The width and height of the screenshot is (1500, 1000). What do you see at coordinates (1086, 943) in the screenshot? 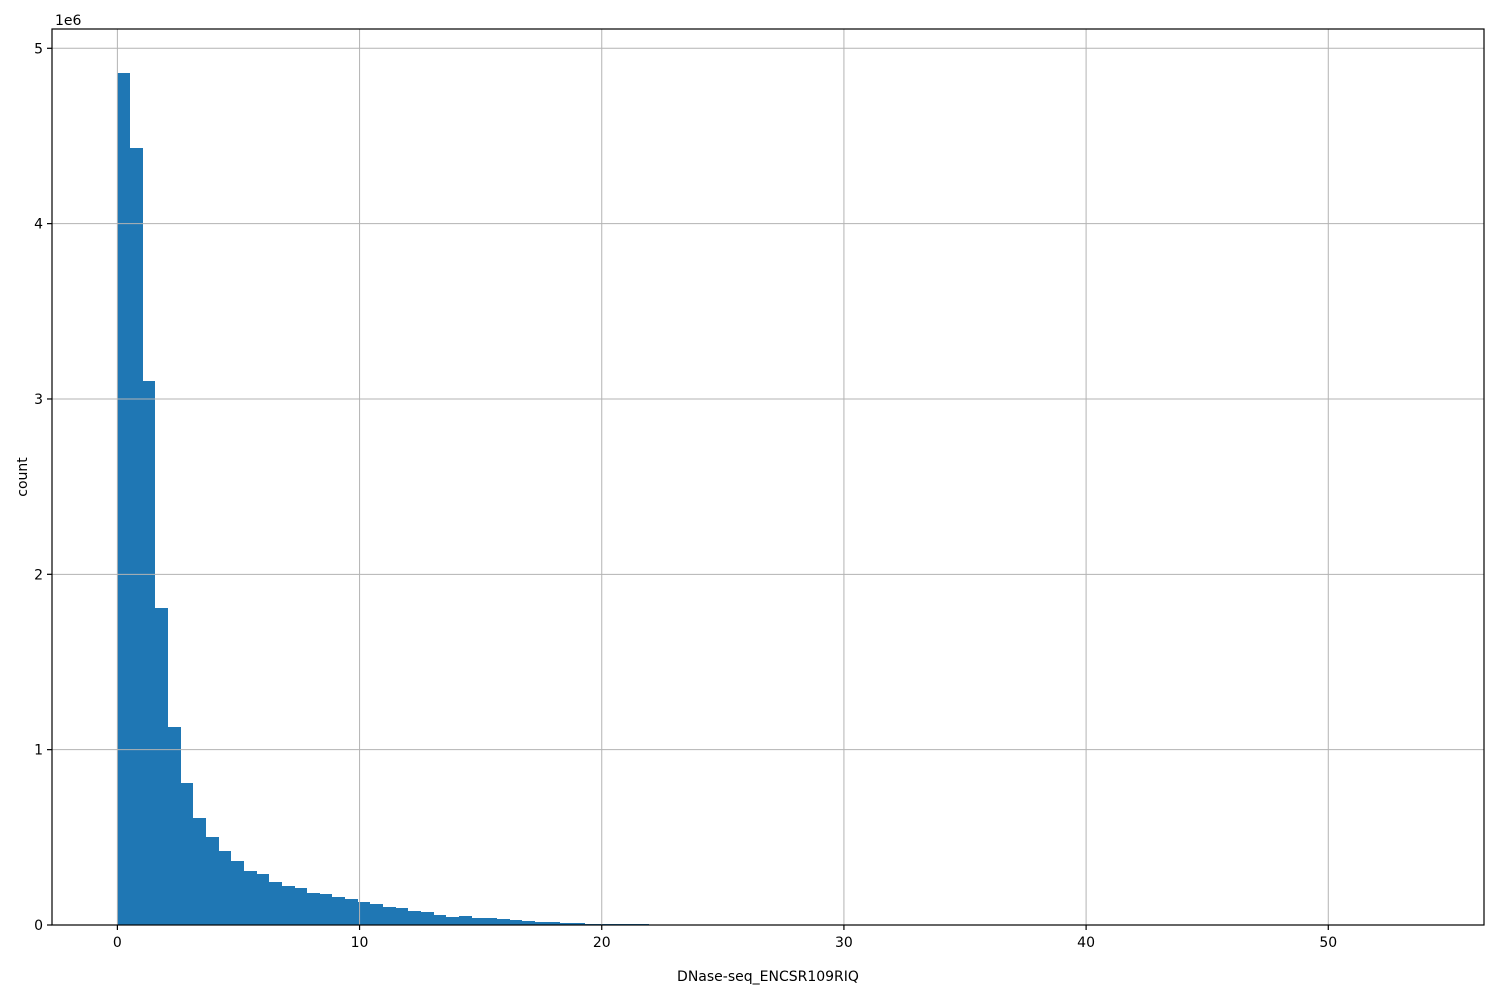
I see `x-tick-label: 40` at bounding box center [1086, 943].